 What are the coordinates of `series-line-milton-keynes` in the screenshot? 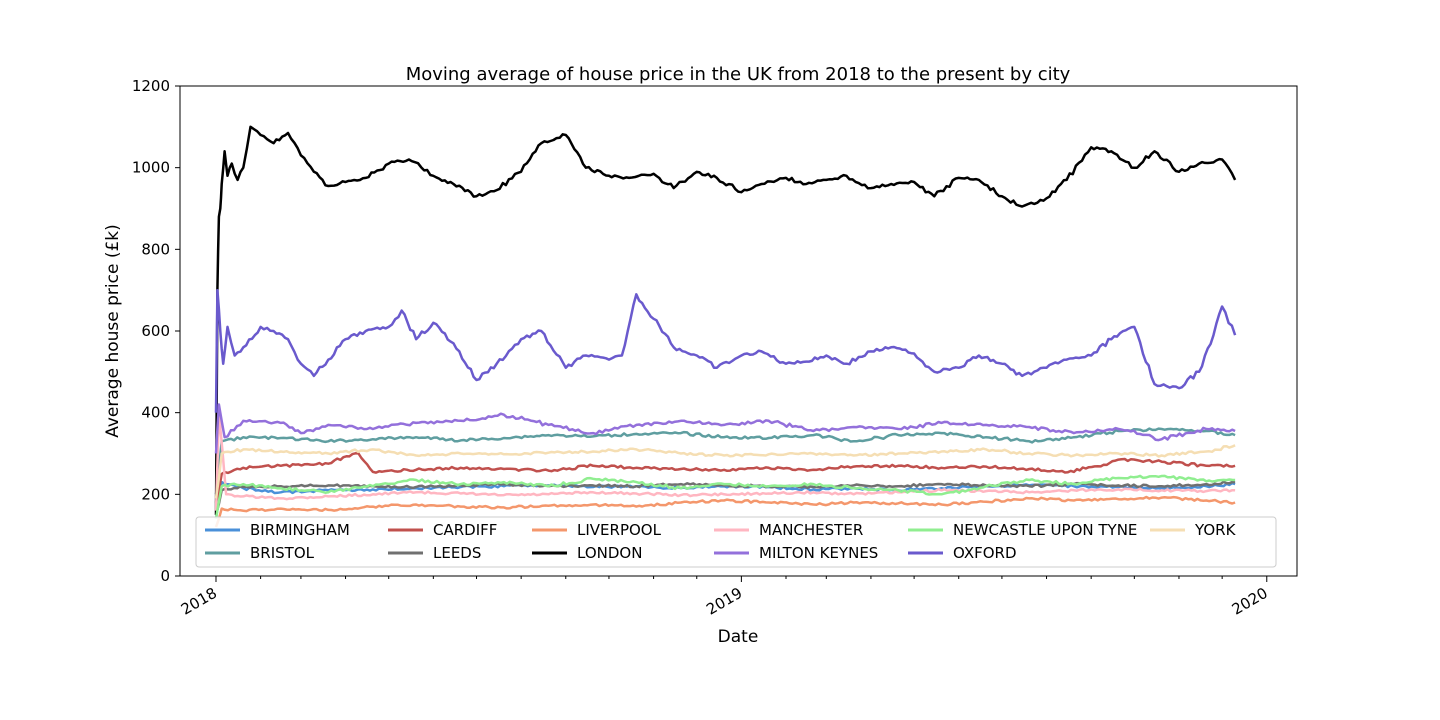 It's located at (725, 428).